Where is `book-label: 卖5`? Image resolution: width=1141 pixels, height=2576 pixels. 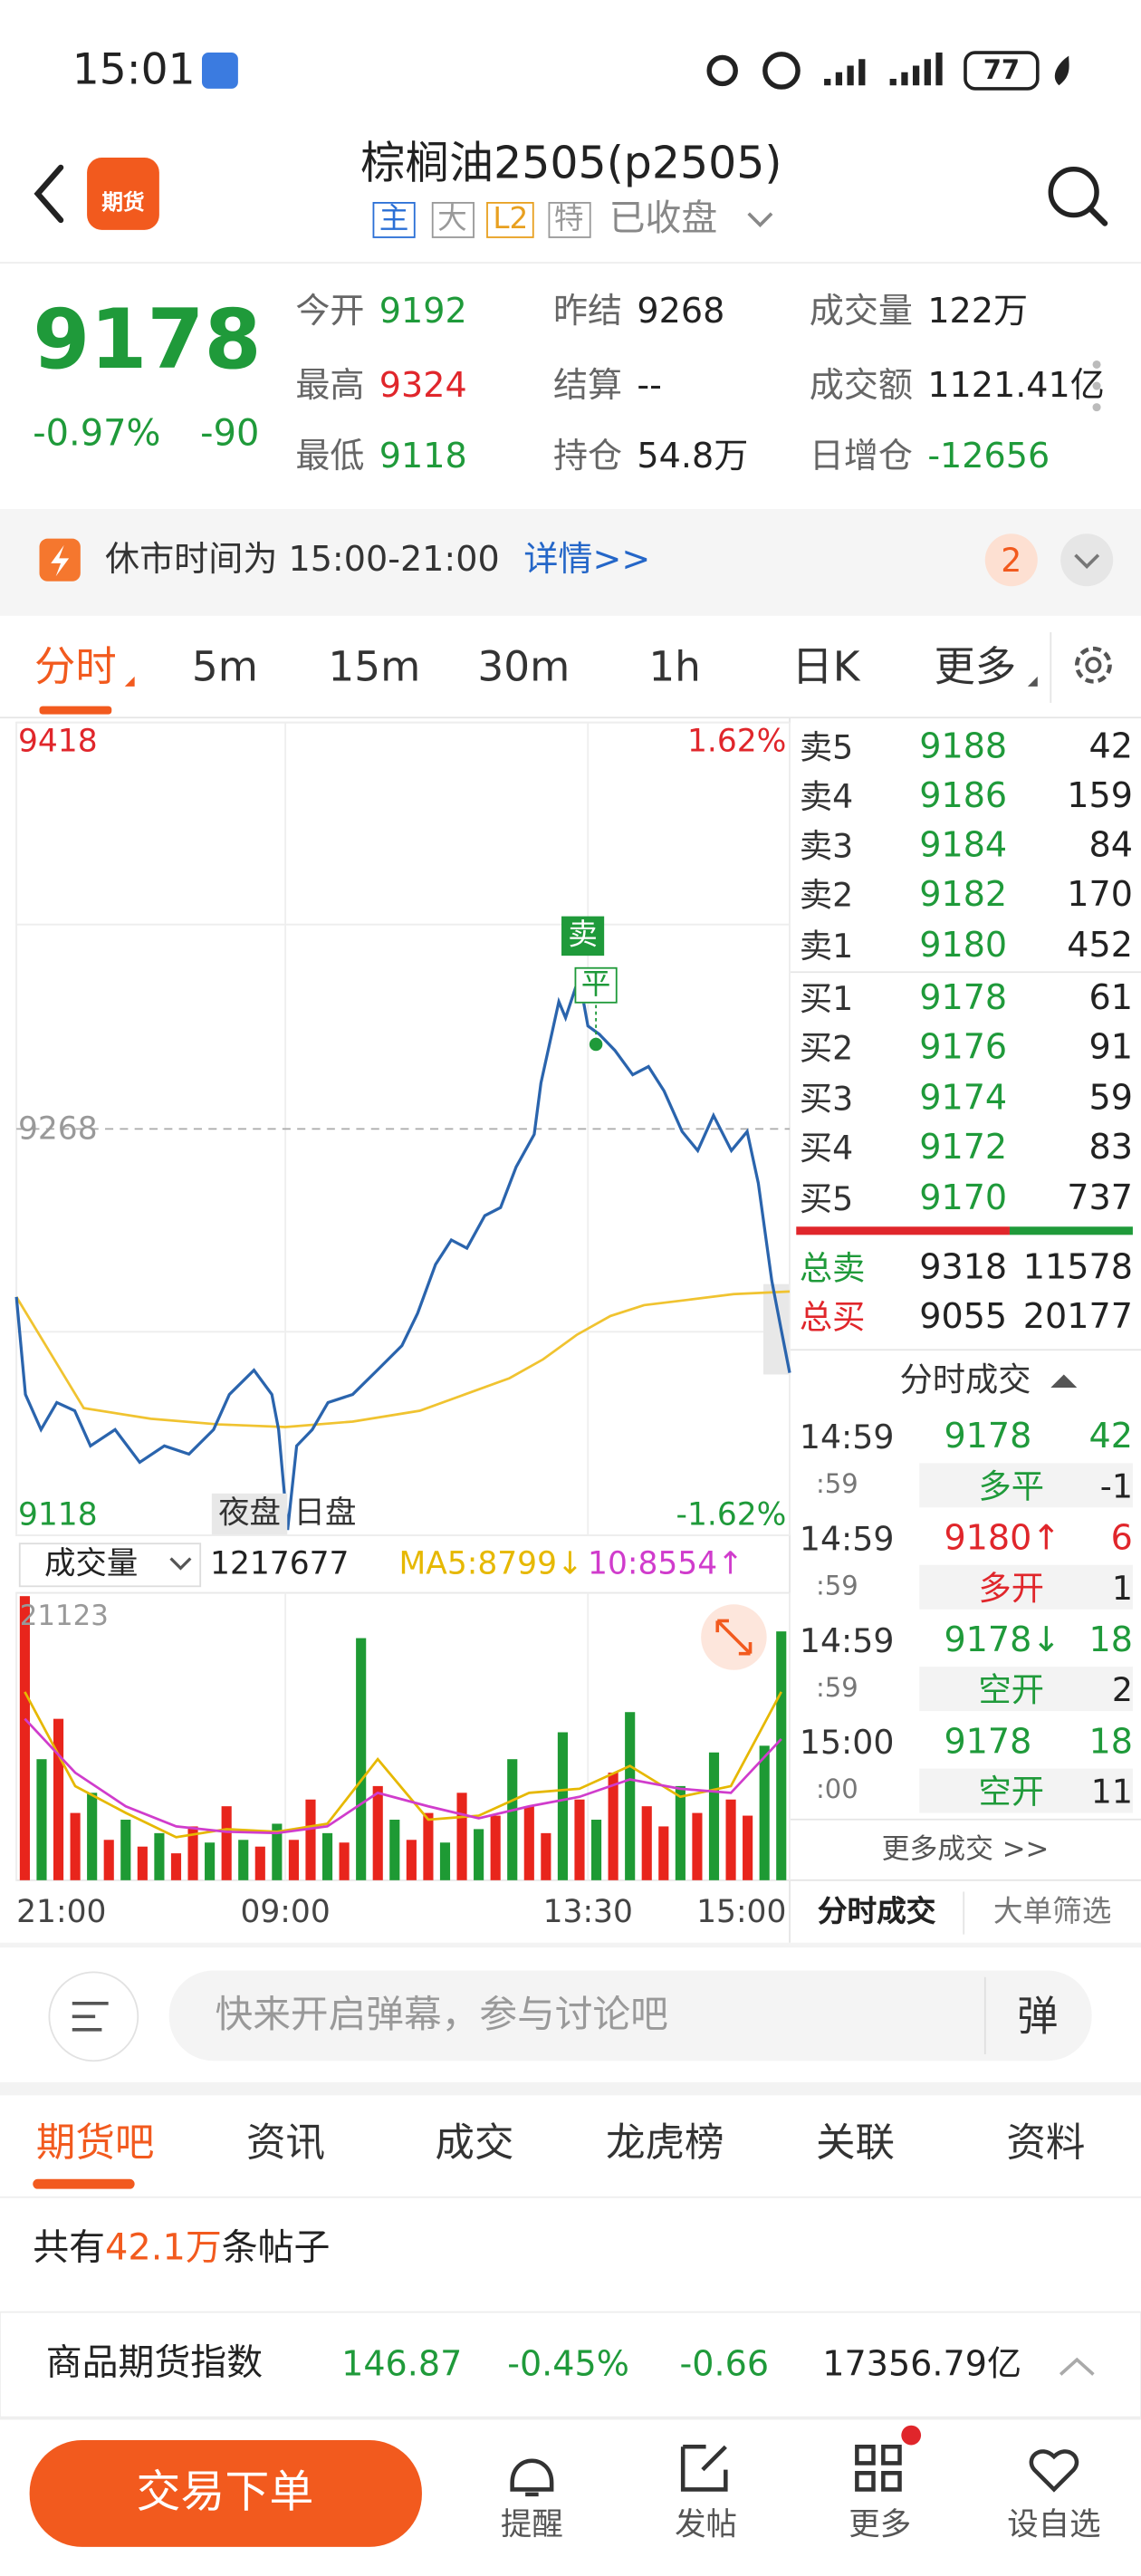
book-label: 卖5 is located at coordinates (827, 747).